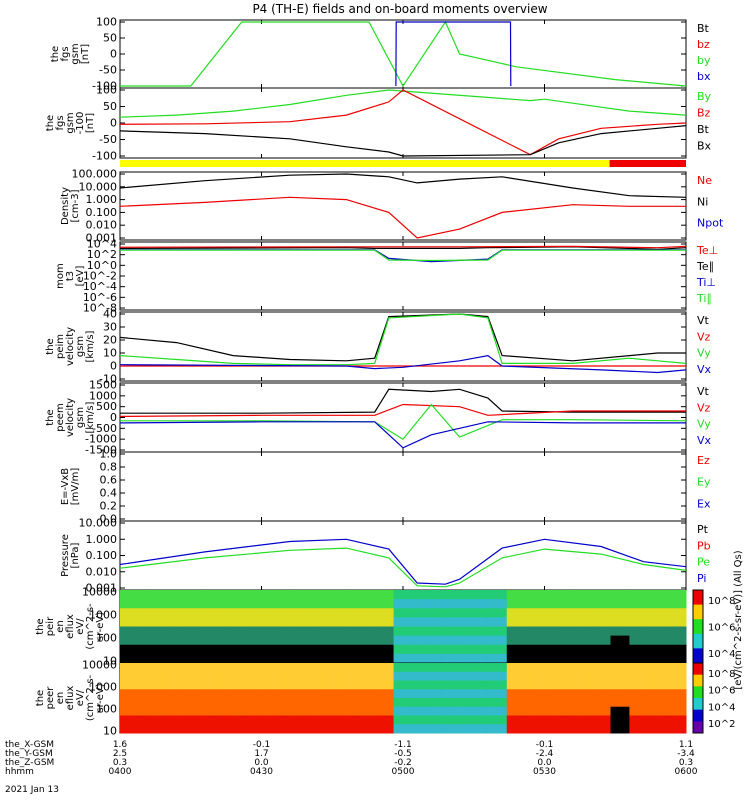 This screenshot has height=800, width=750. I want to click on ephemeris-value: 0.3, so click(686, 763).